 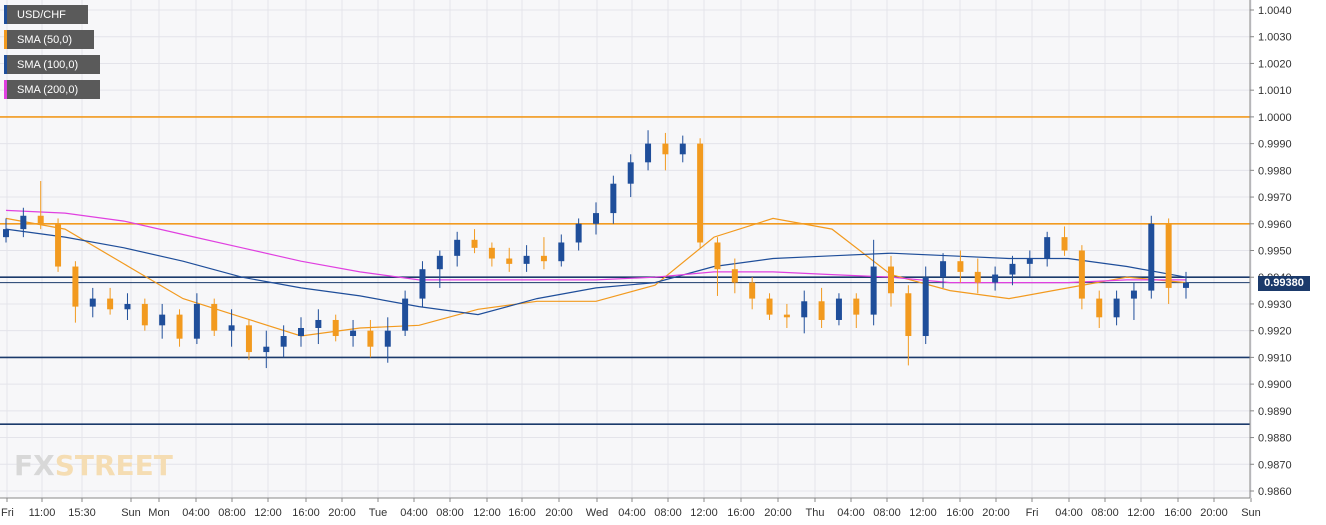 I want to click on y-tick-label: 0.9980, so click(x=1275, y=171).